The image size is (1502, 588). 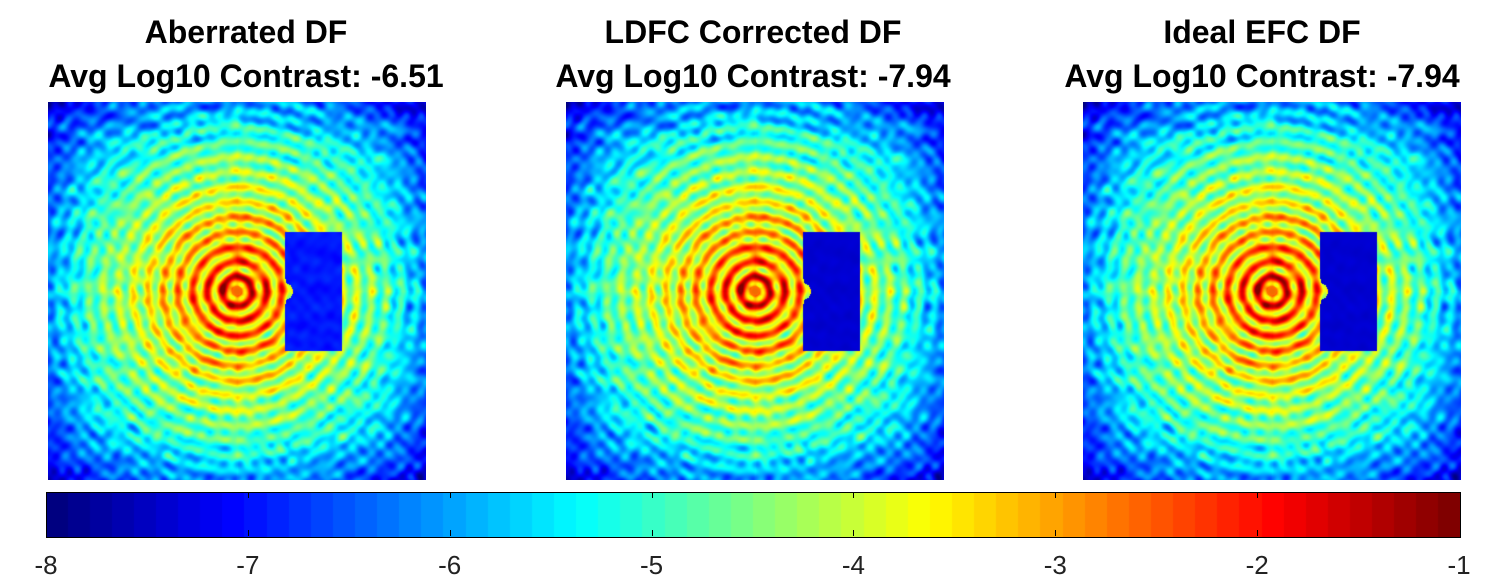 What do you see at coordinates (1055, 565) in the screenshot?
I see `colorbar-tick-label: -3` at bounding box center [1055, 565].